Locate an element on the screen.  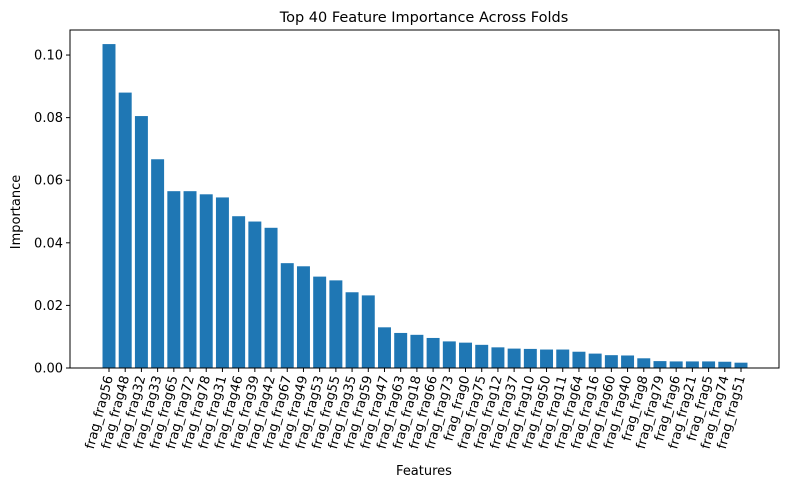
y-tick-label: 0.06 is located at coordinates (48, 181).